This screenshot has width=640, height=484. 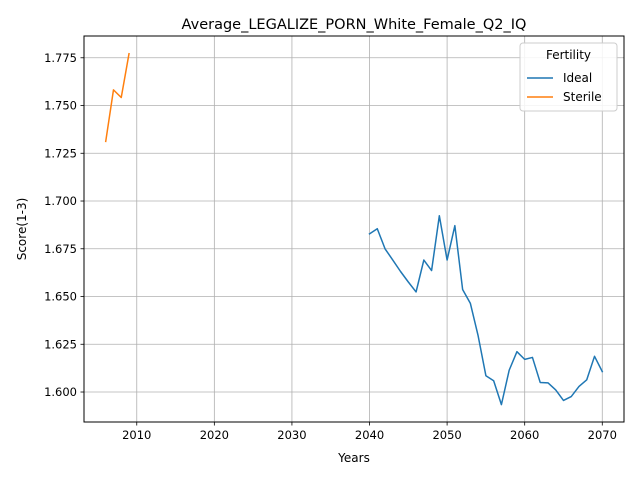 What do you see at coordinates (369, 435) in the screenshot?
I see `x-tick-label: 2040` at bounding box center [369, 435].